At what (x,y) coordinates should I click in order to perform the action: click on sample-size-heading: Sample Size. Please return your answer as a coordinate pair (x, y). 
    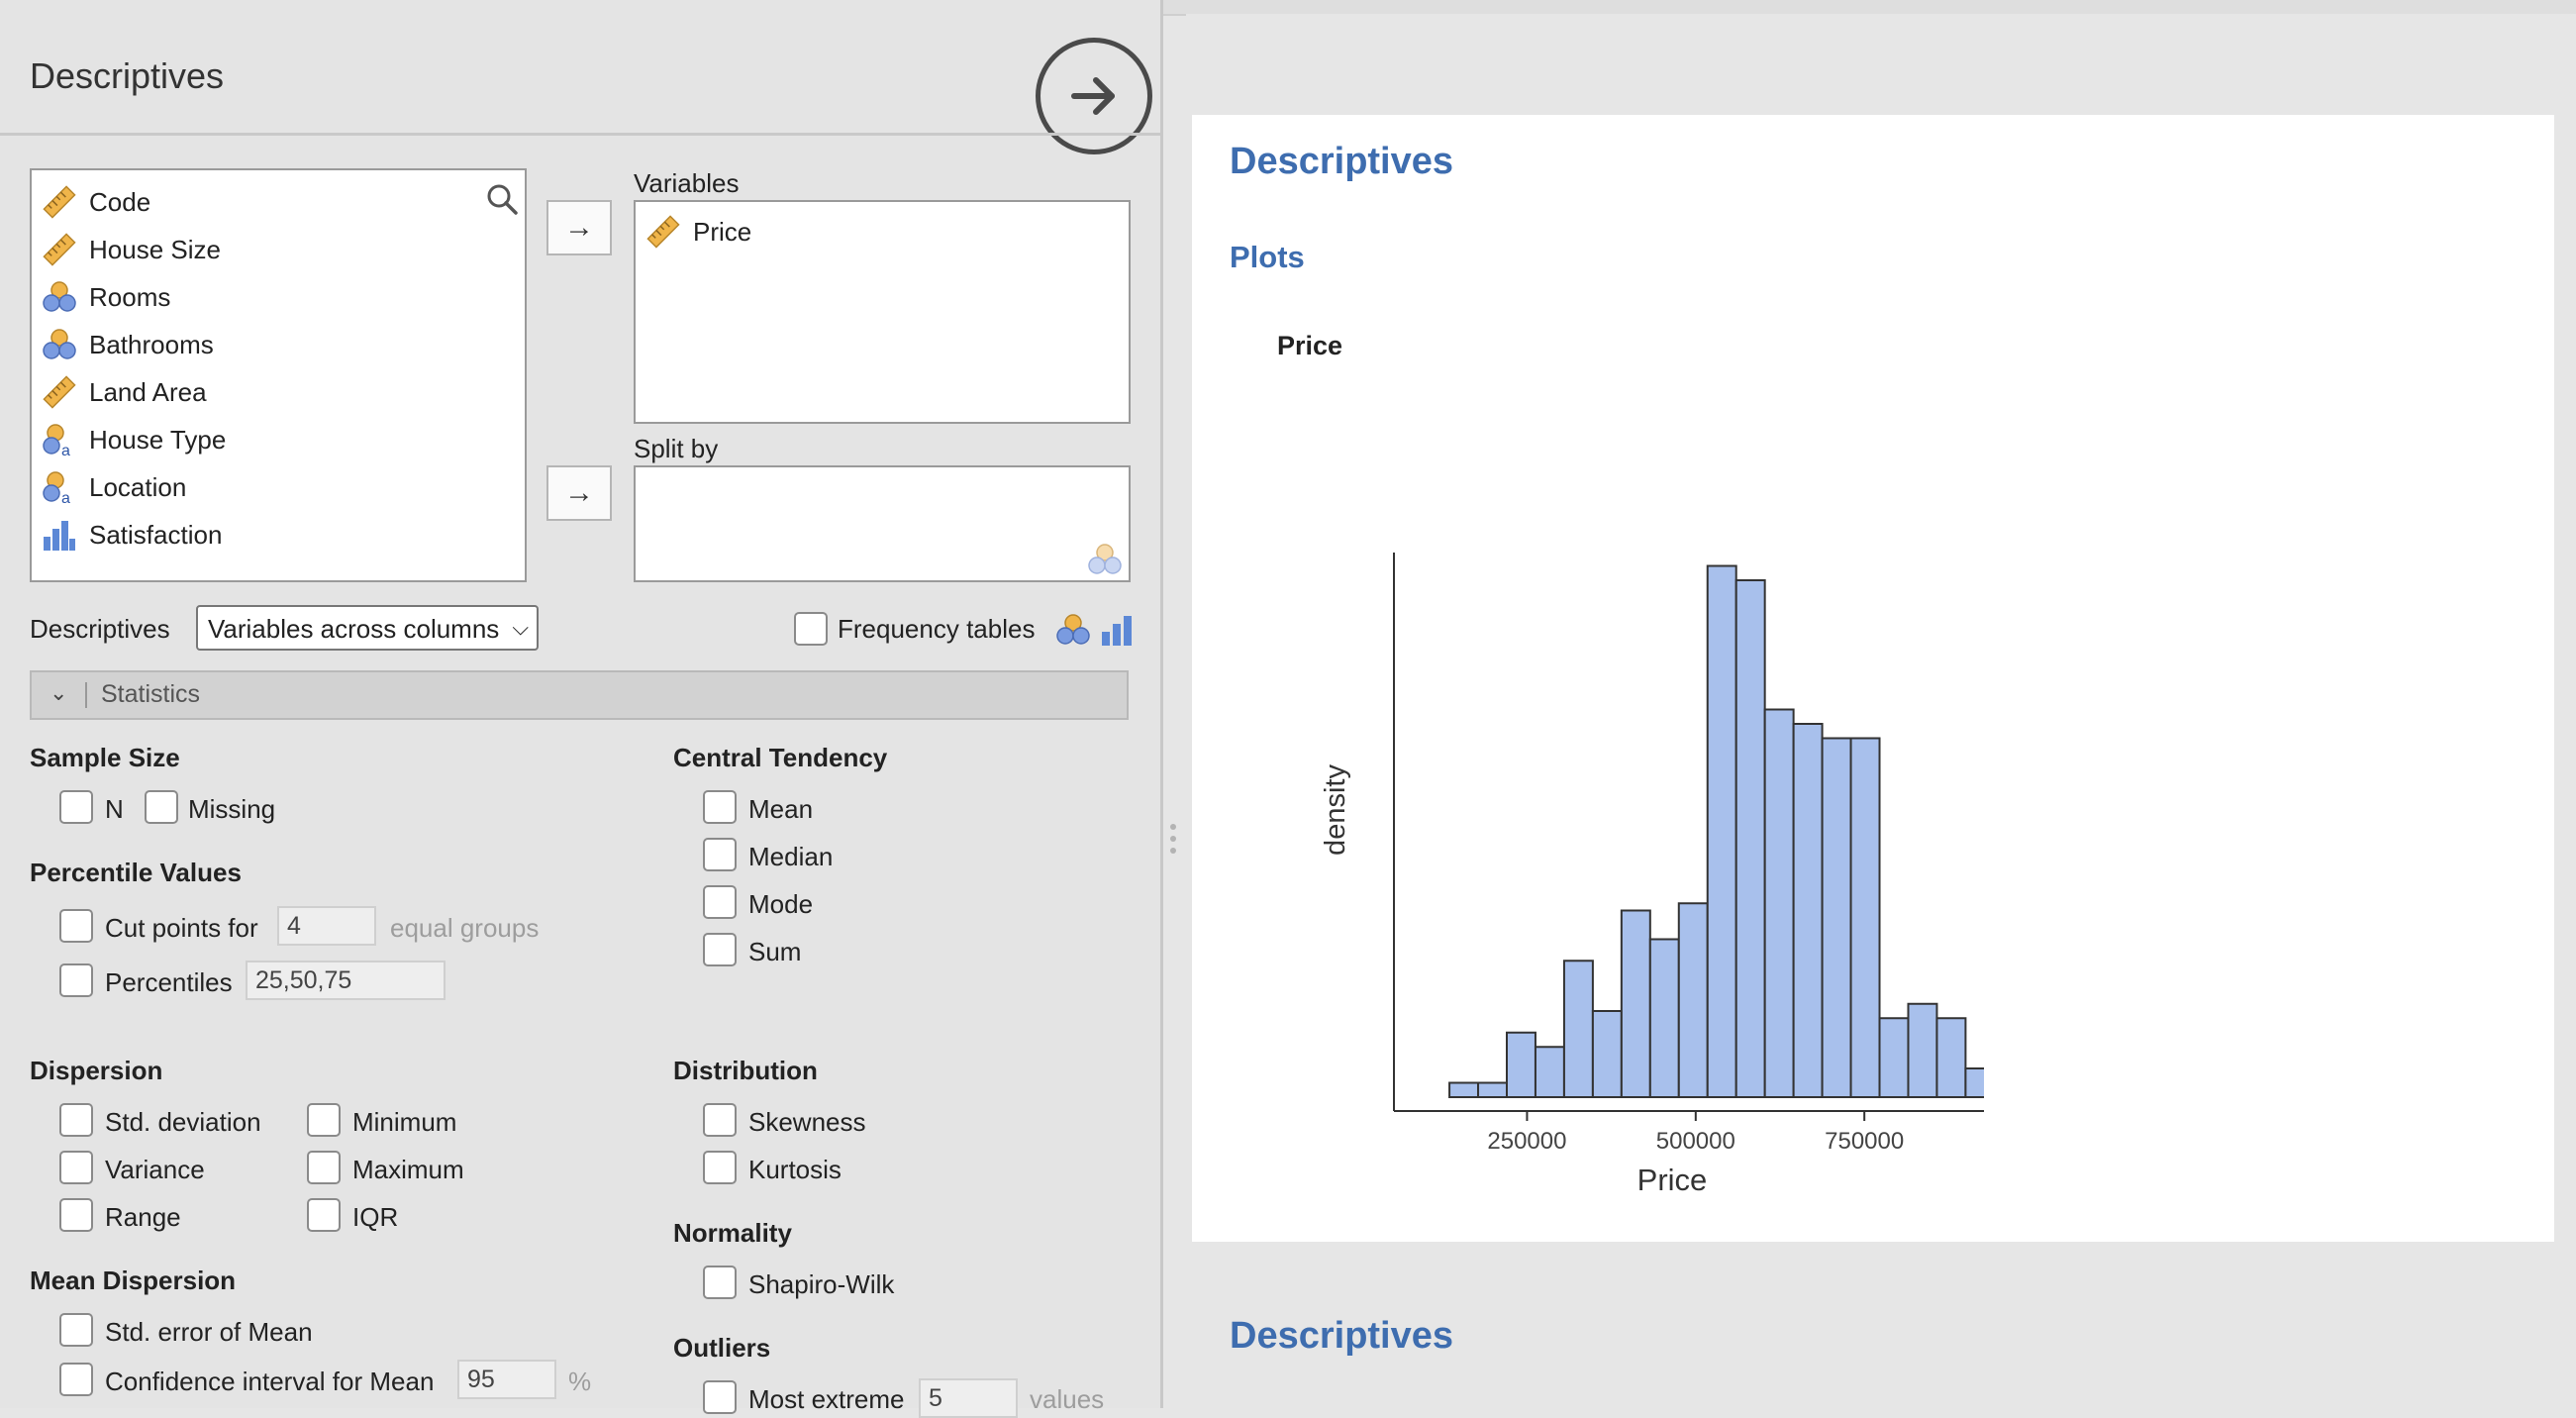
    Looking at the image, I should click on (105, 757).